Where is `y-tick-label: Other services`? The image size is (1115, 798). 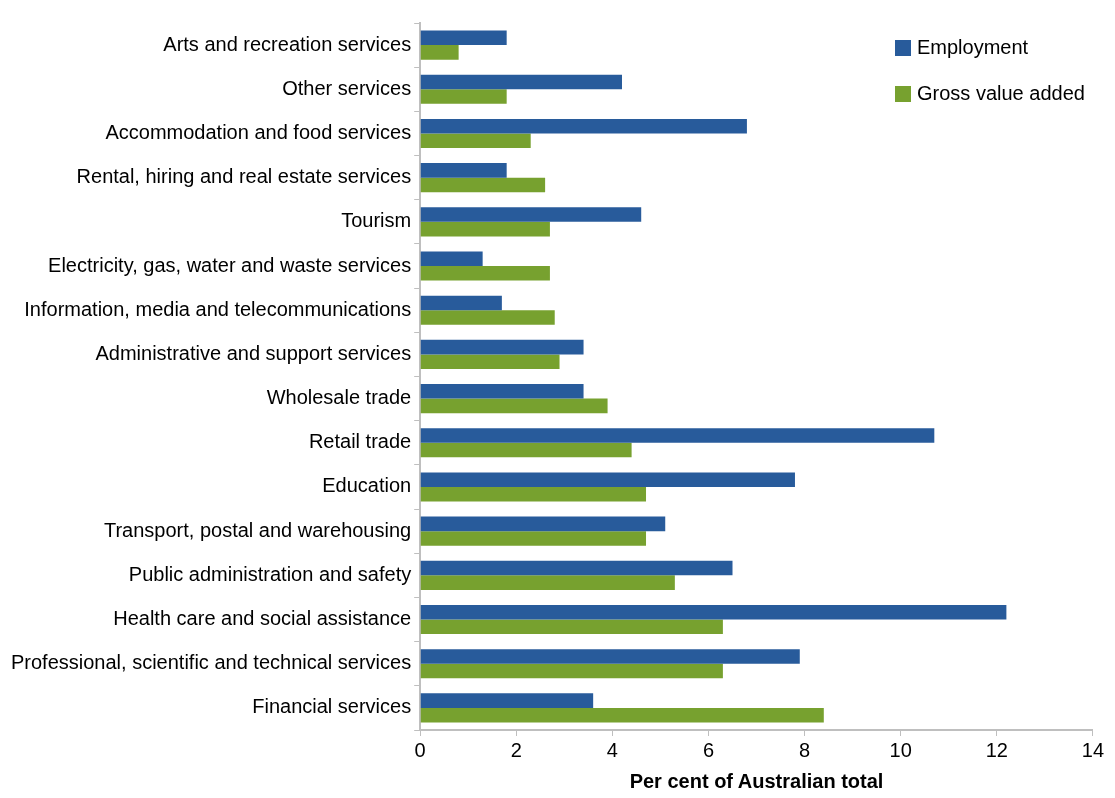
y-tick-label: Other services is located at coordinates (347, 87).